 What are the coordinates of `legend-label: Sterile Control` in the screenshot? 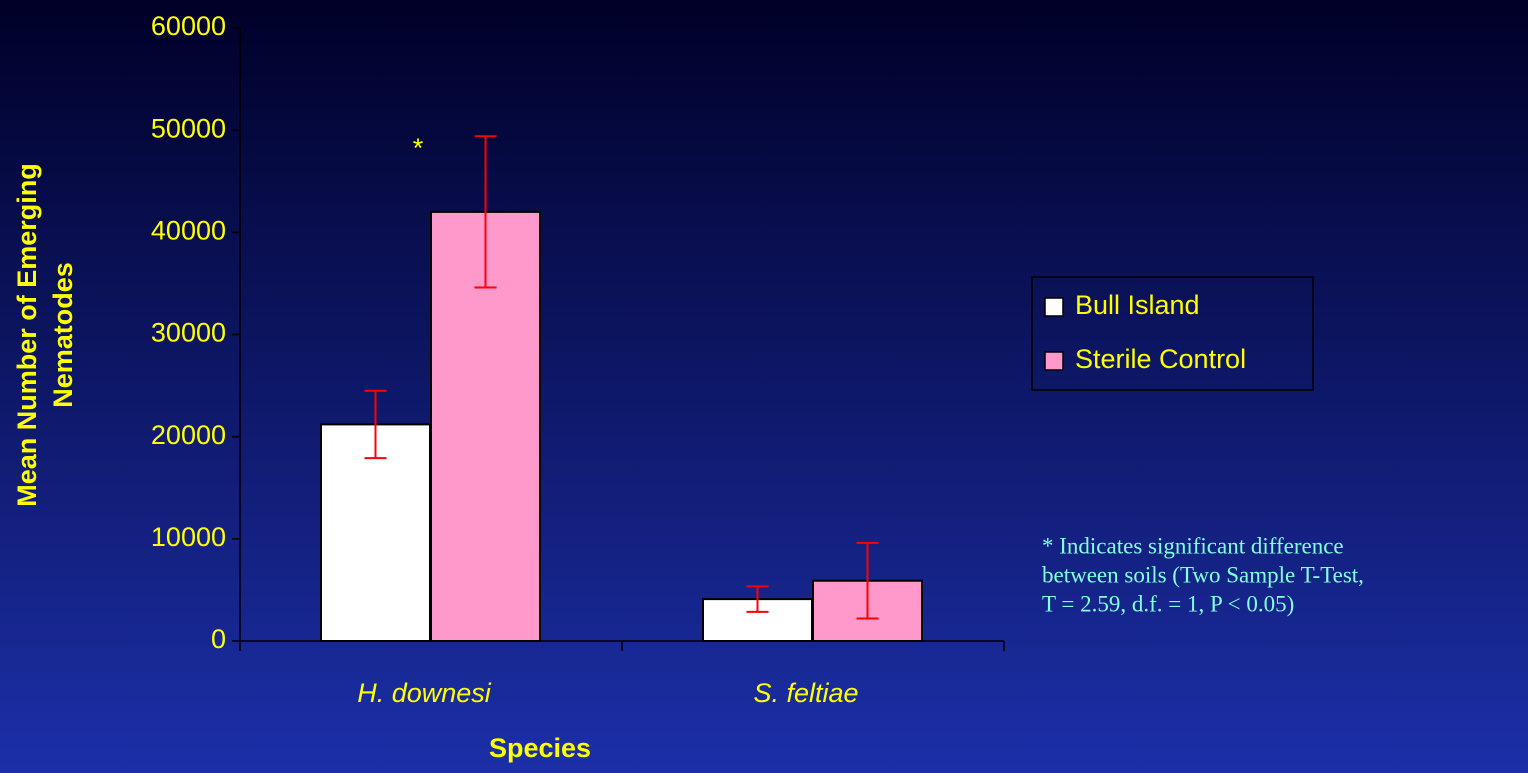 It's located at (1160, 359).